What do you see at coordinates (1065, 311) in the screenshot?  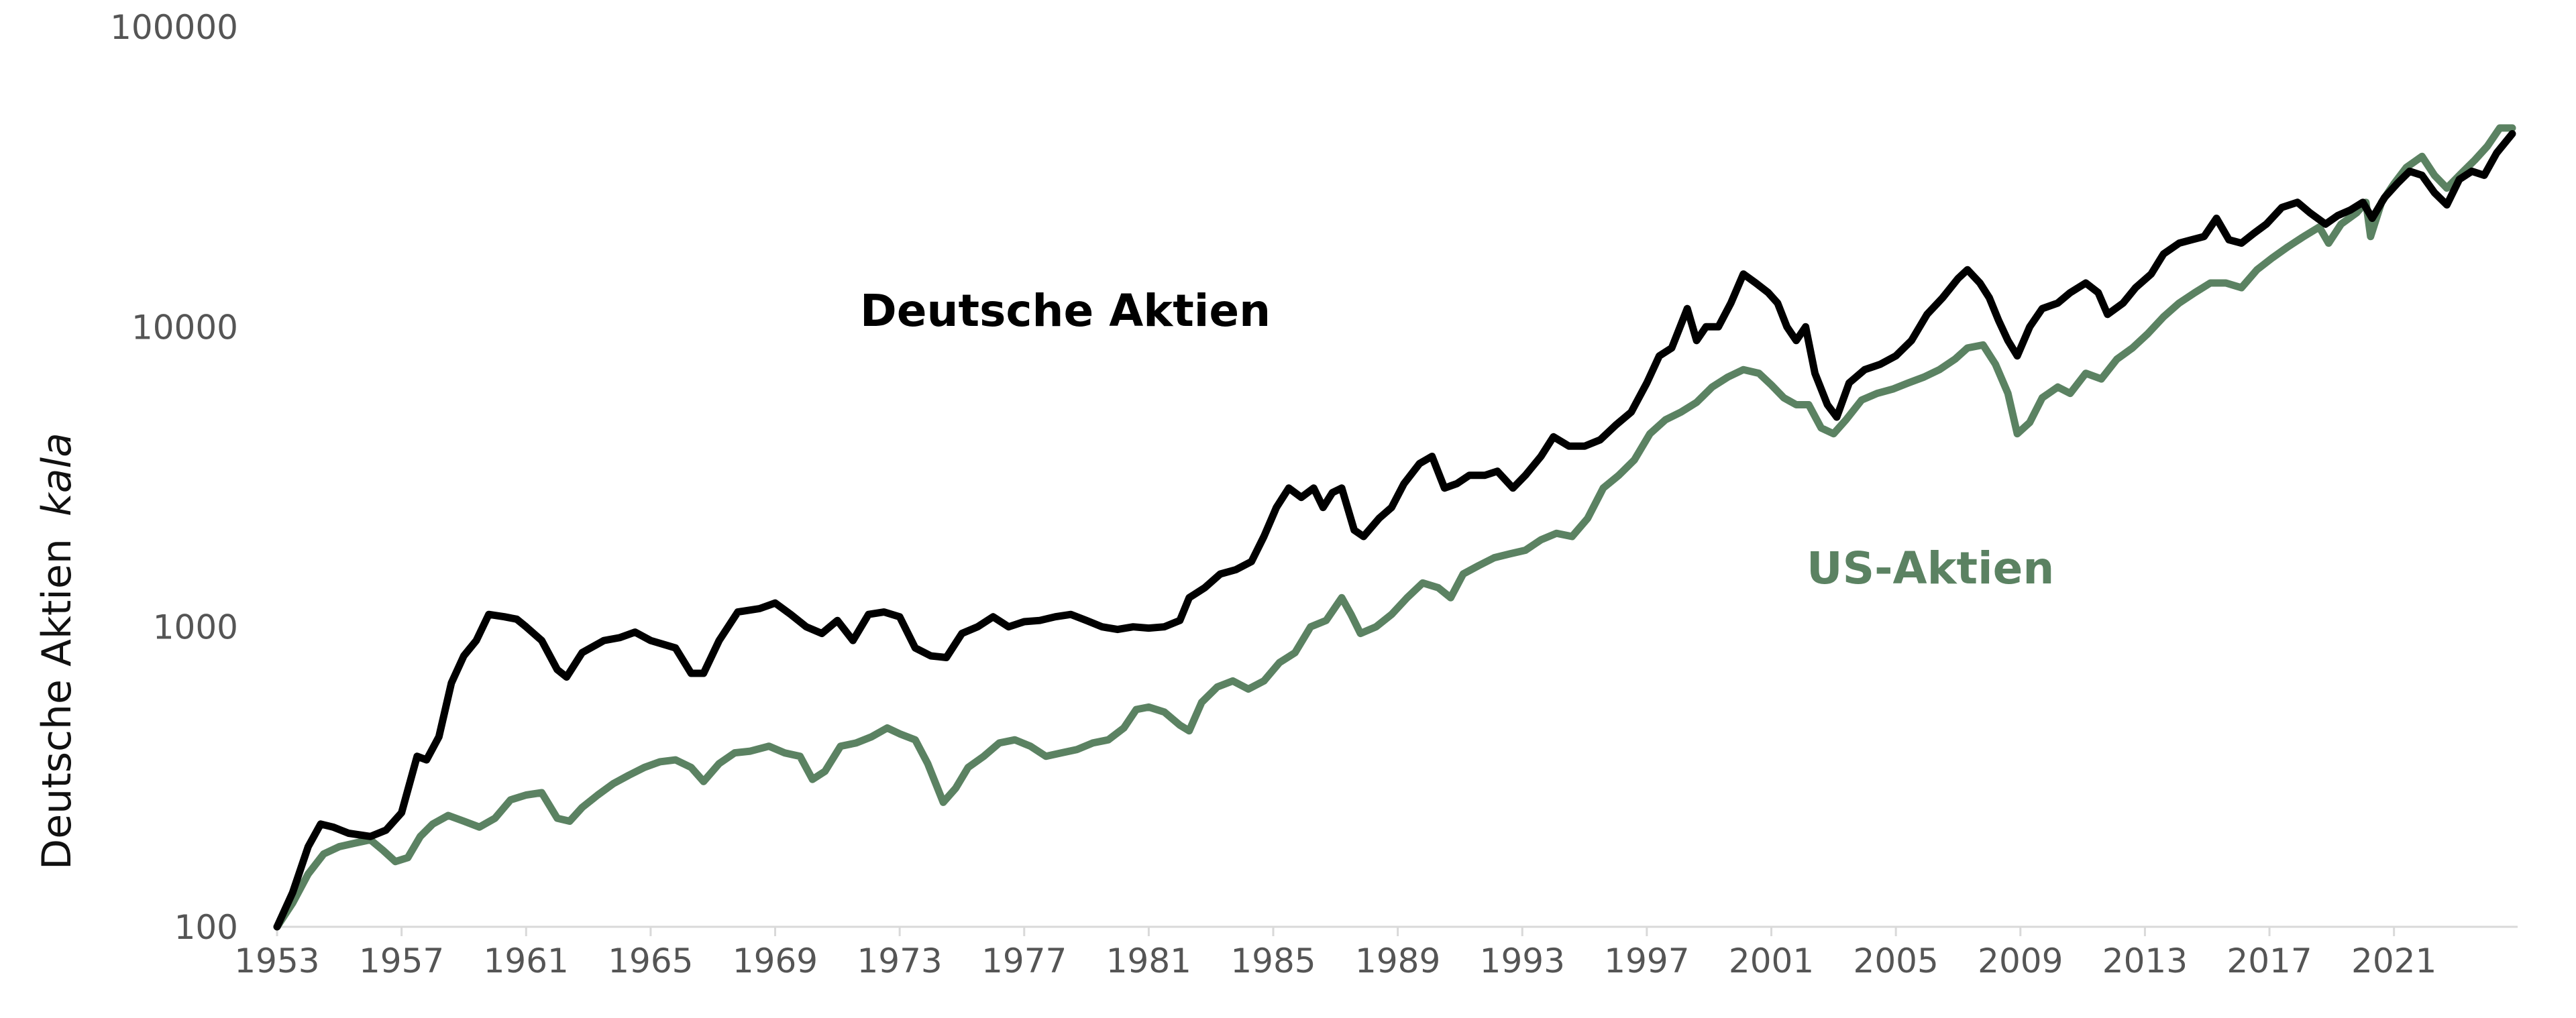 I see `series-label-deutsche-aktien: Deutsche Aktien` at bounding box center [1065, 311].